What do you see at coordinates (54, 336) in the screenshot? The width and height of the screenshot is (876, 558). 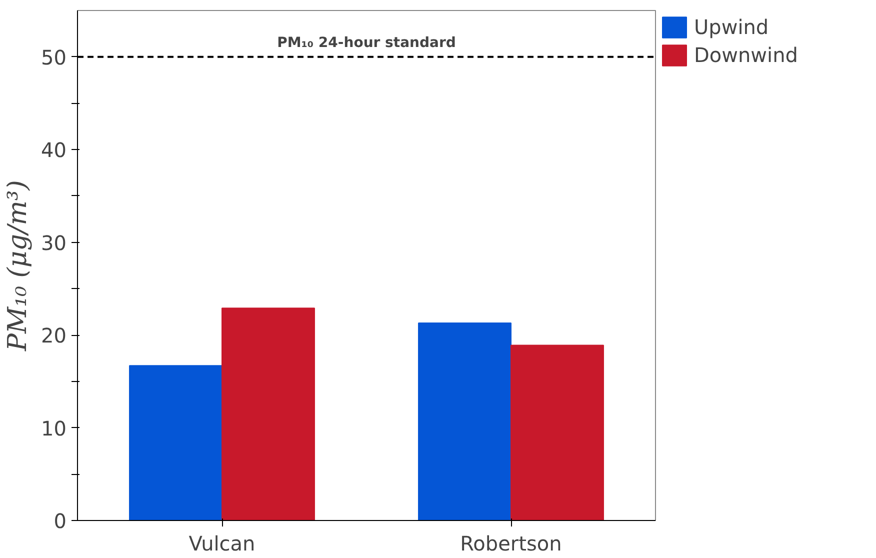 I see `y-tick-label: 20` at bounding box center [54, 336].